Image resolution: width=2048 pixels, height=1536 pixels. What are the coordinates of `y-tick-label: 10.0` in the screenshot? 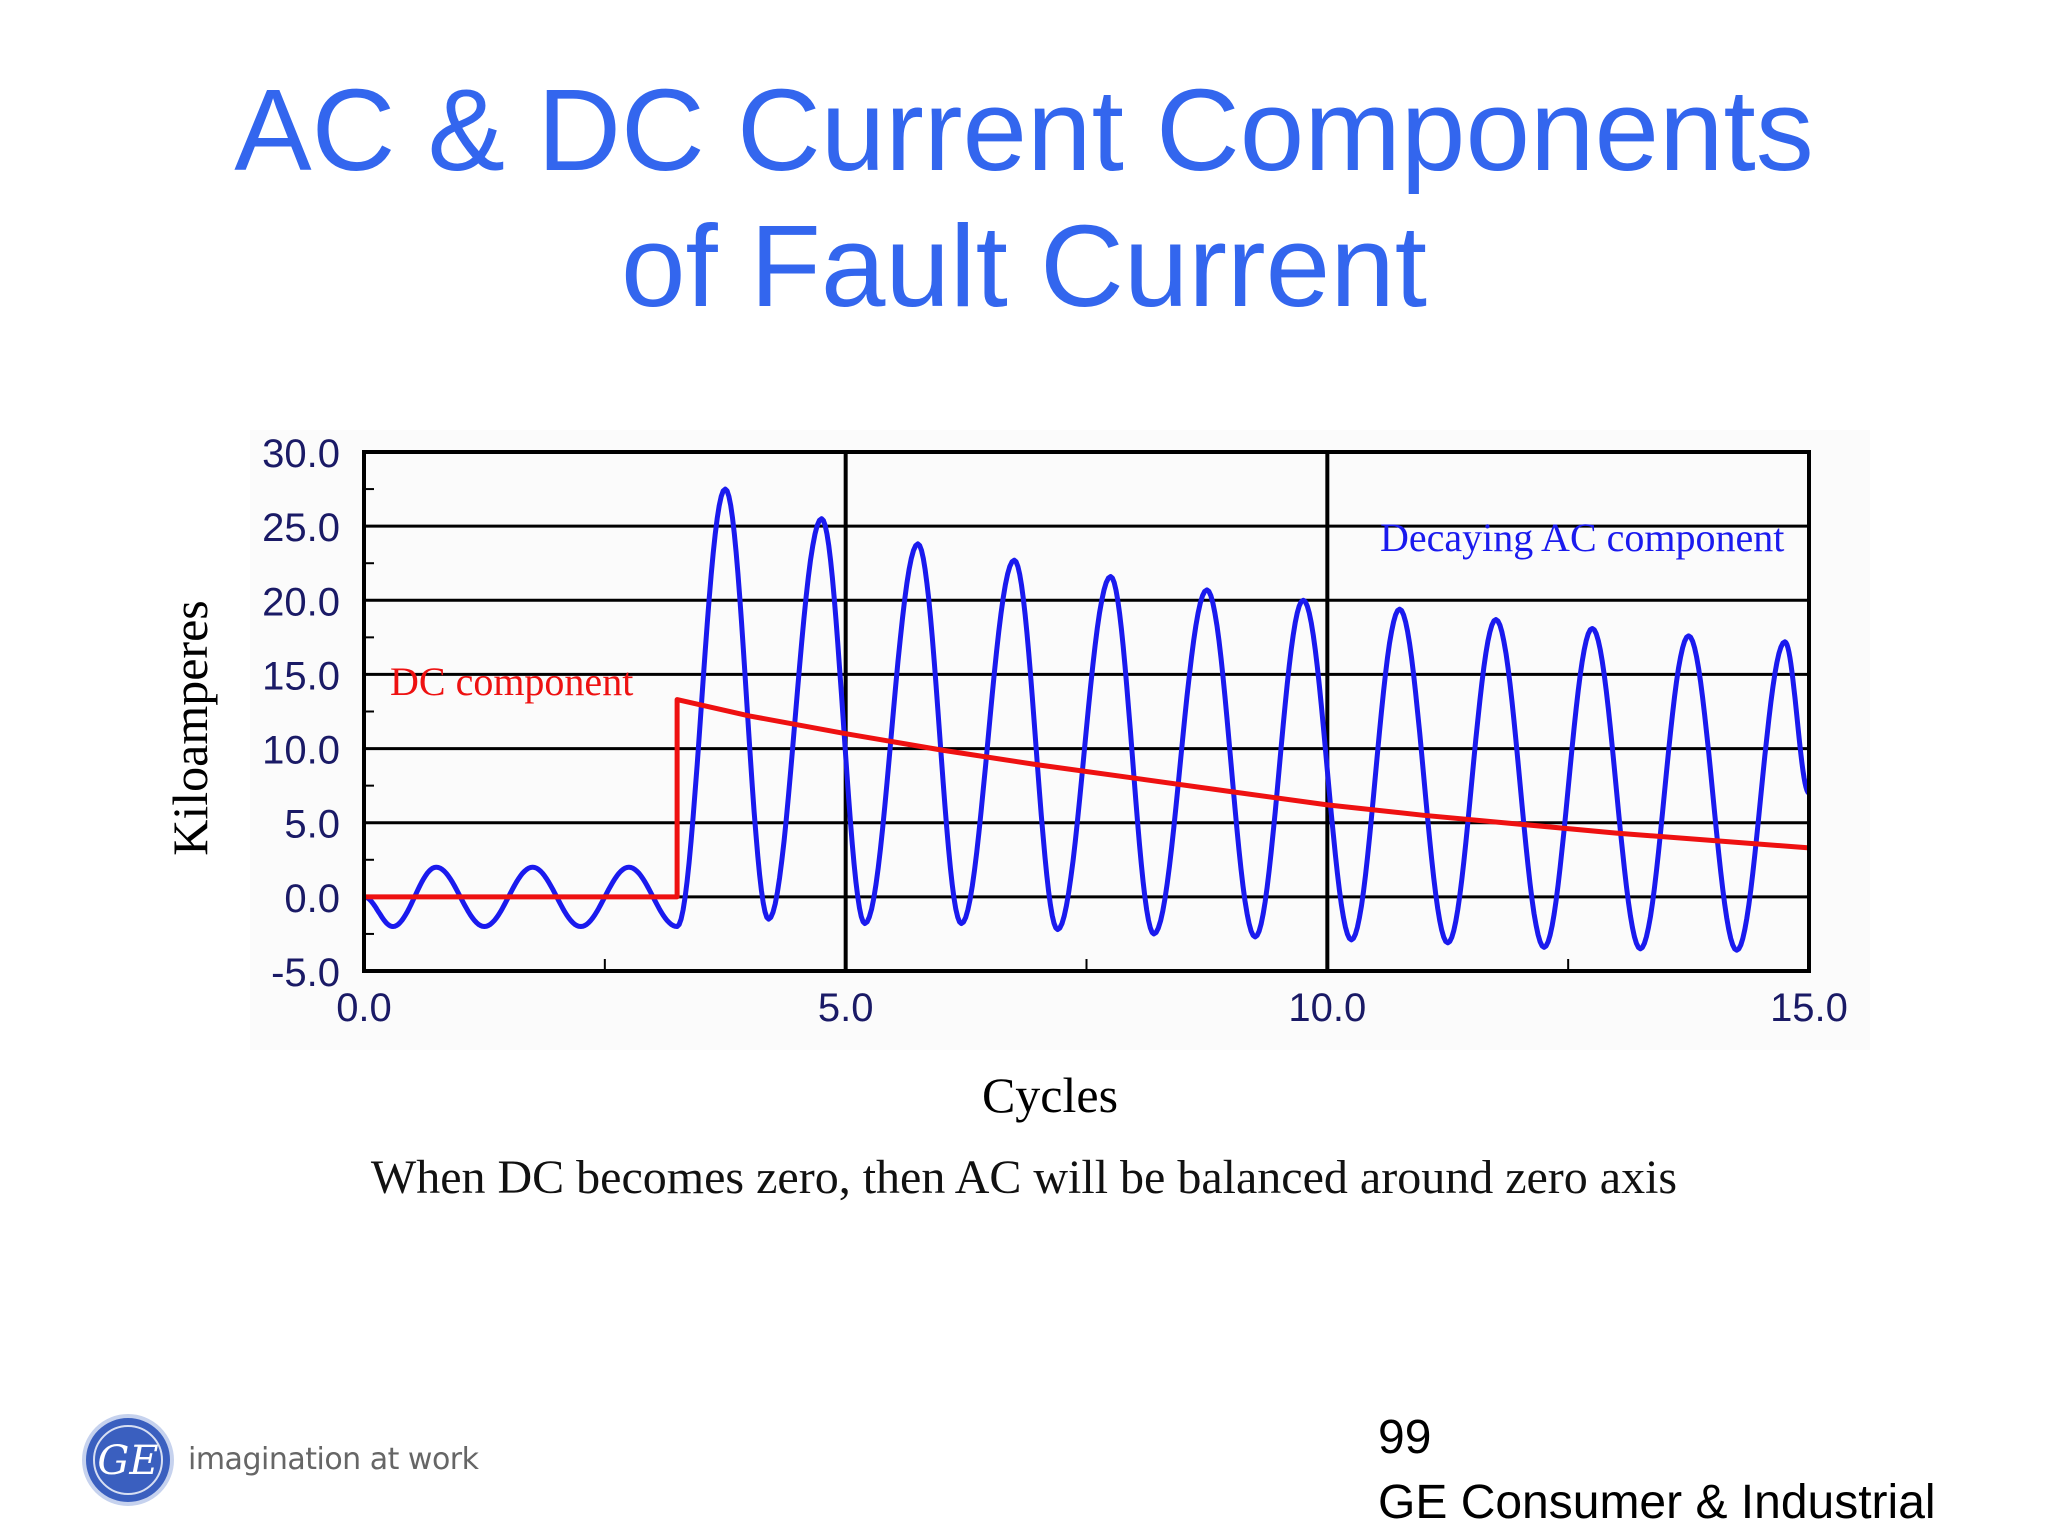 It's located at (301, 751).